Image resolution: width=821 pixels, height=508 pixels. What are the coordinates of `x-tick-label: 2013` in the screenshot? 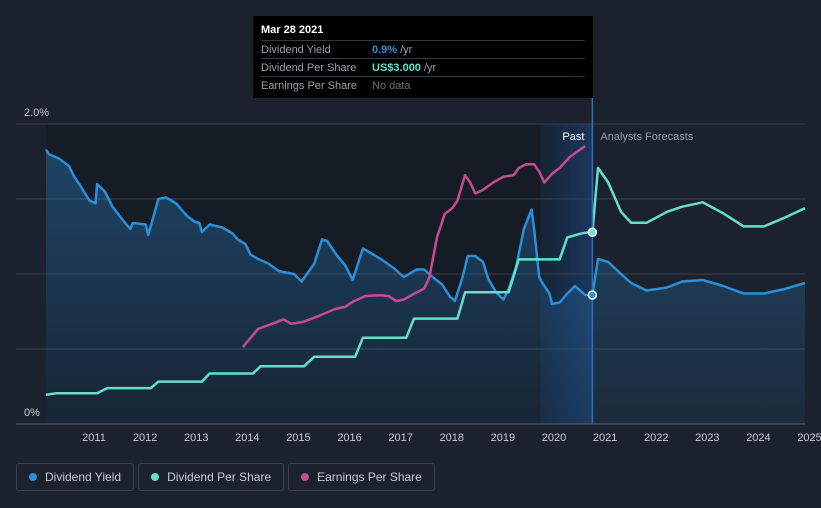 It's located at (196, 438).